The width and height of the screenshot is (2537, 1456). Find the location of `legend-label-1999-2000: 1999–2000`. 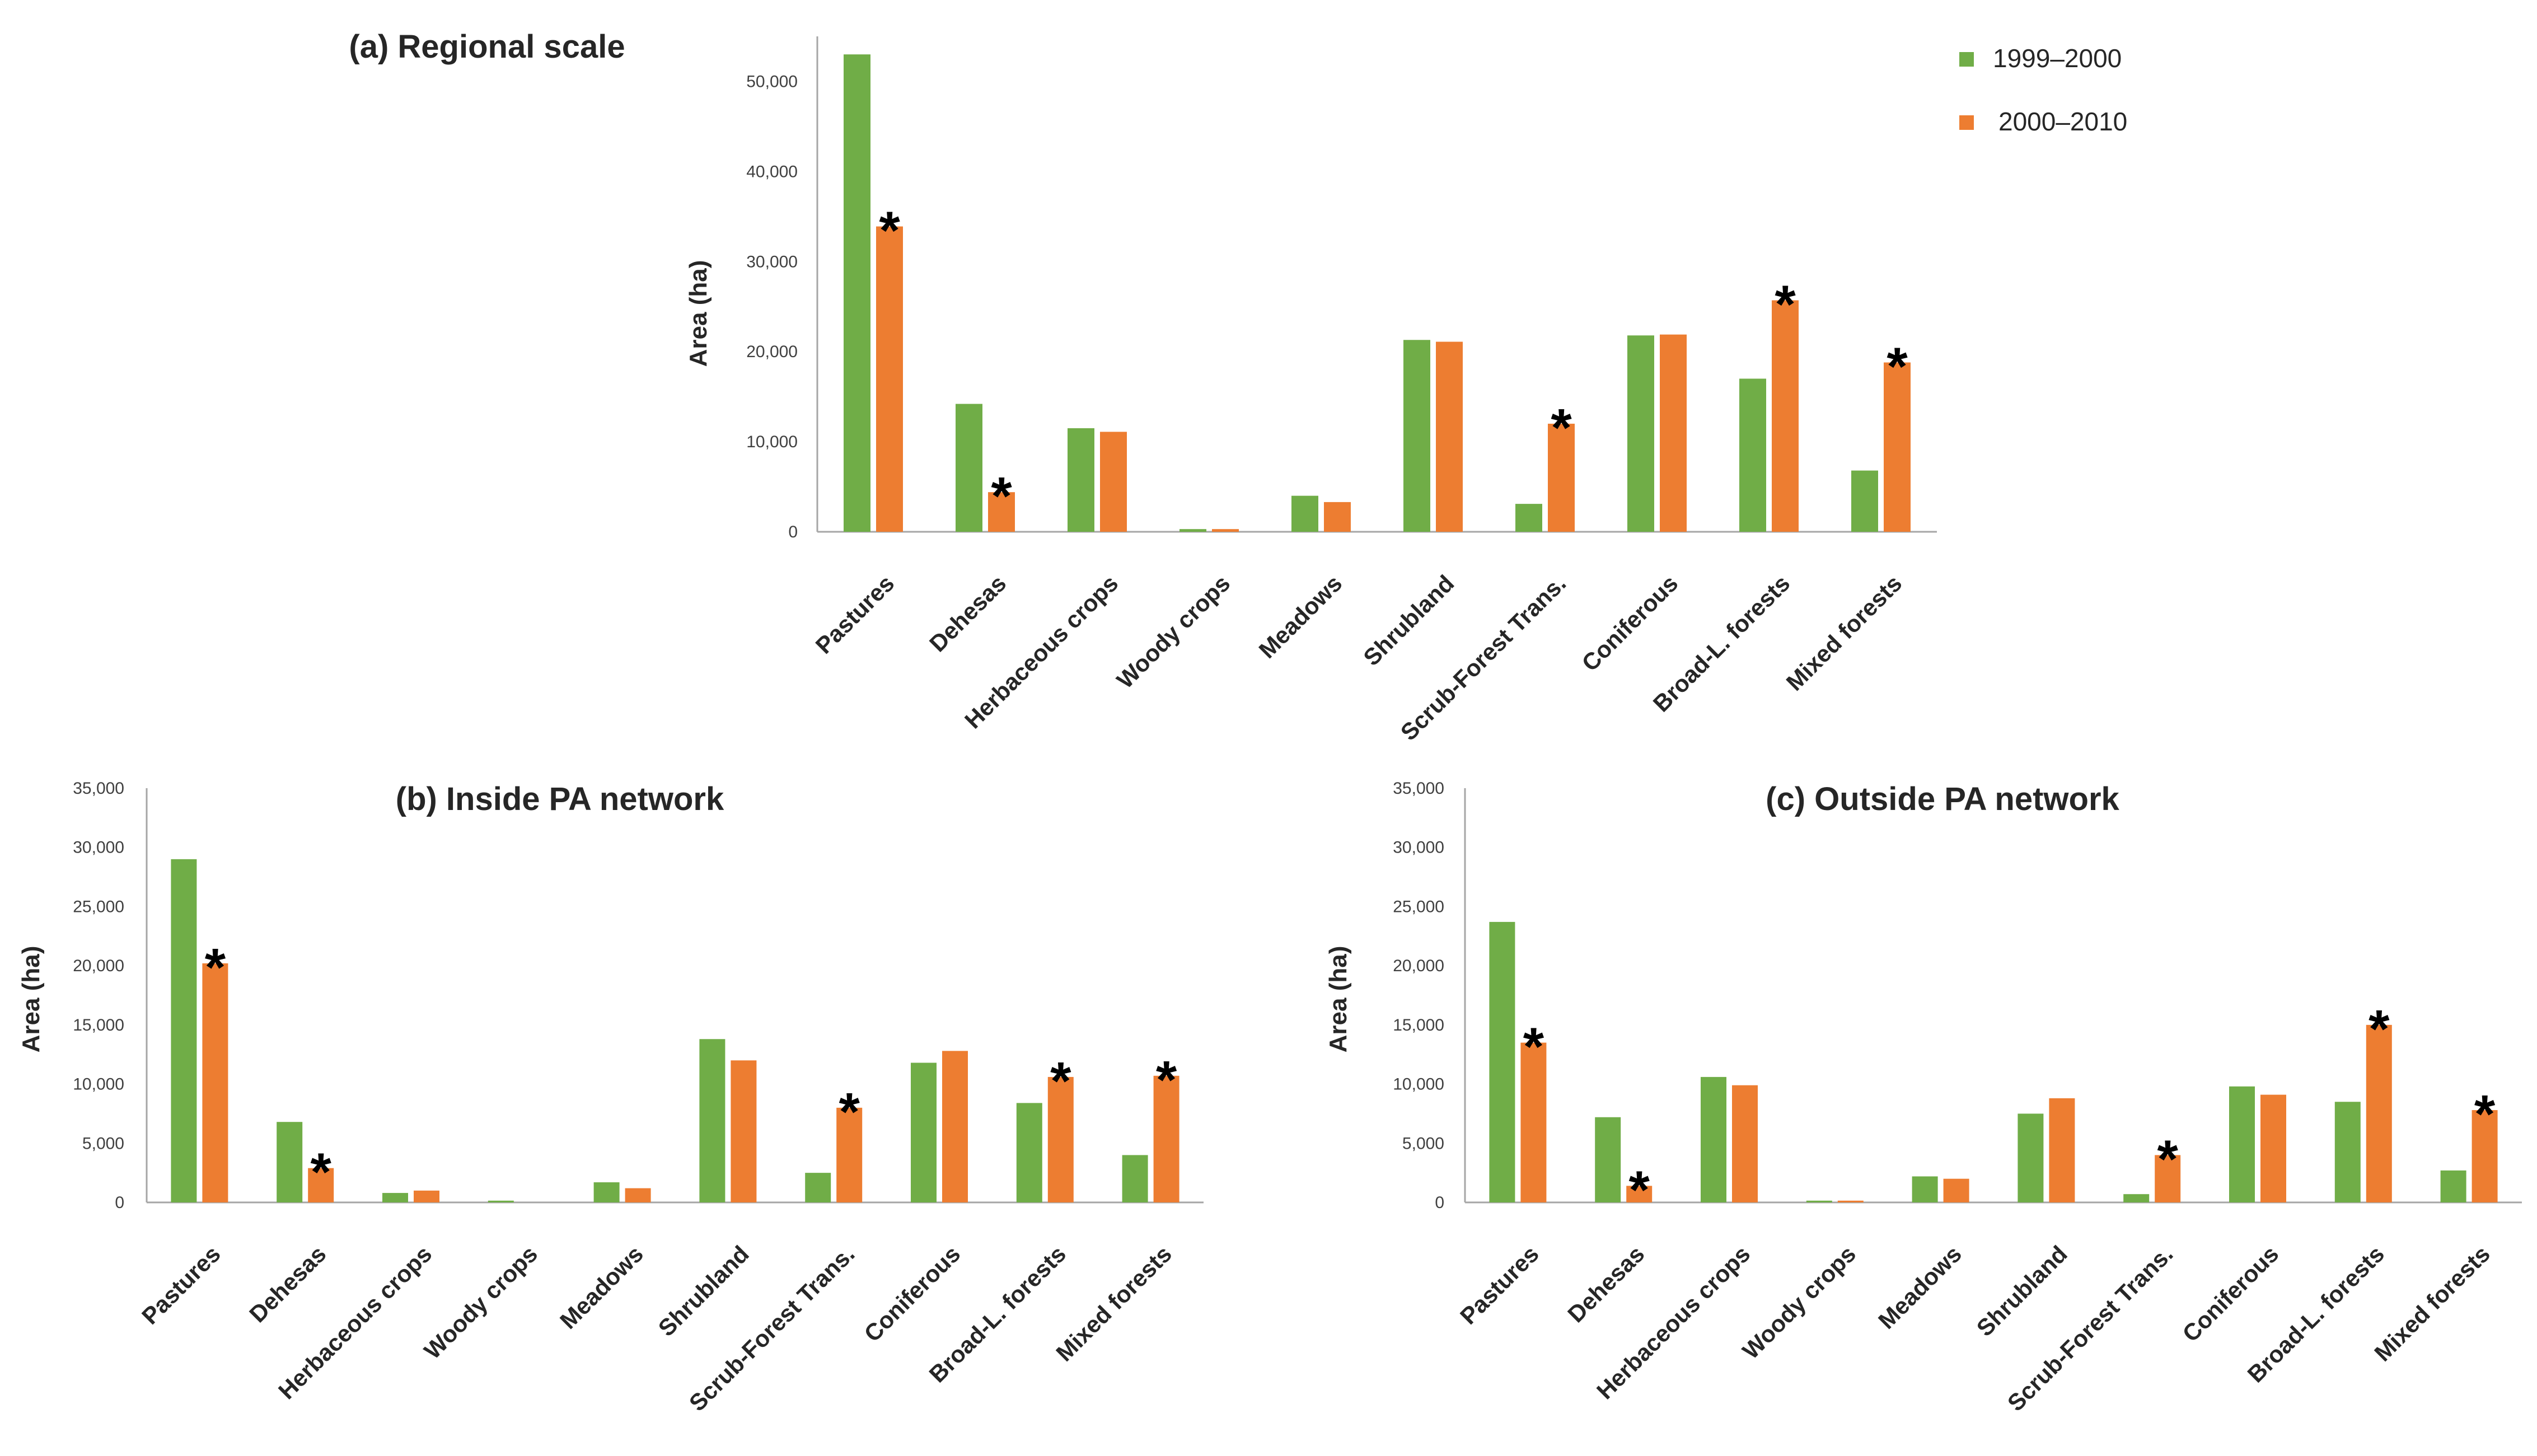

legend-label-1999-2000: 1999–2000 is located at coordinates (2057, 59).